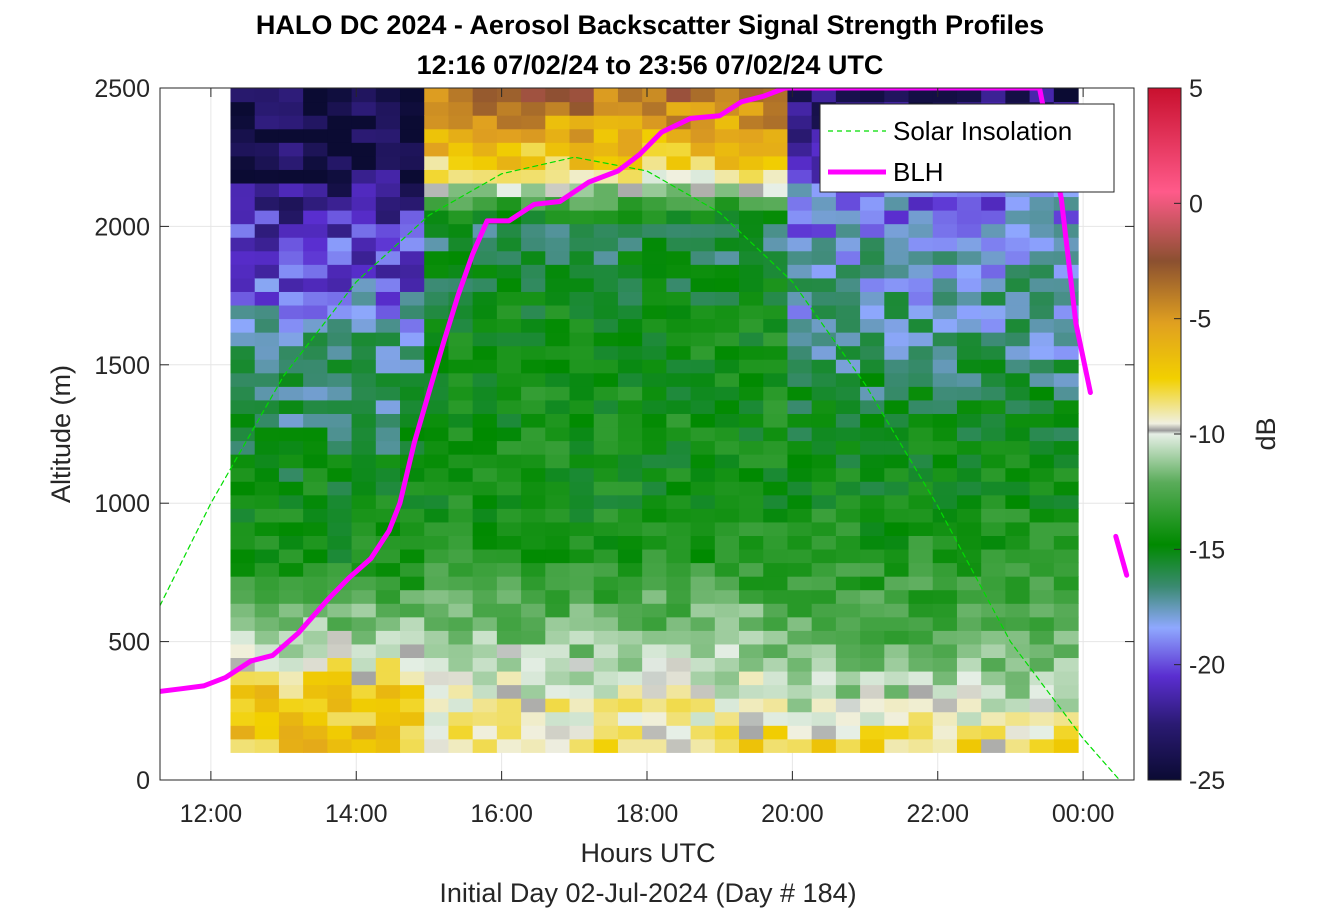 This screenshot has width=1343, height=911. Describe the element at coordinates (356, 814) in the screenshot. I see `x-tick-label: 14:00` at that location.